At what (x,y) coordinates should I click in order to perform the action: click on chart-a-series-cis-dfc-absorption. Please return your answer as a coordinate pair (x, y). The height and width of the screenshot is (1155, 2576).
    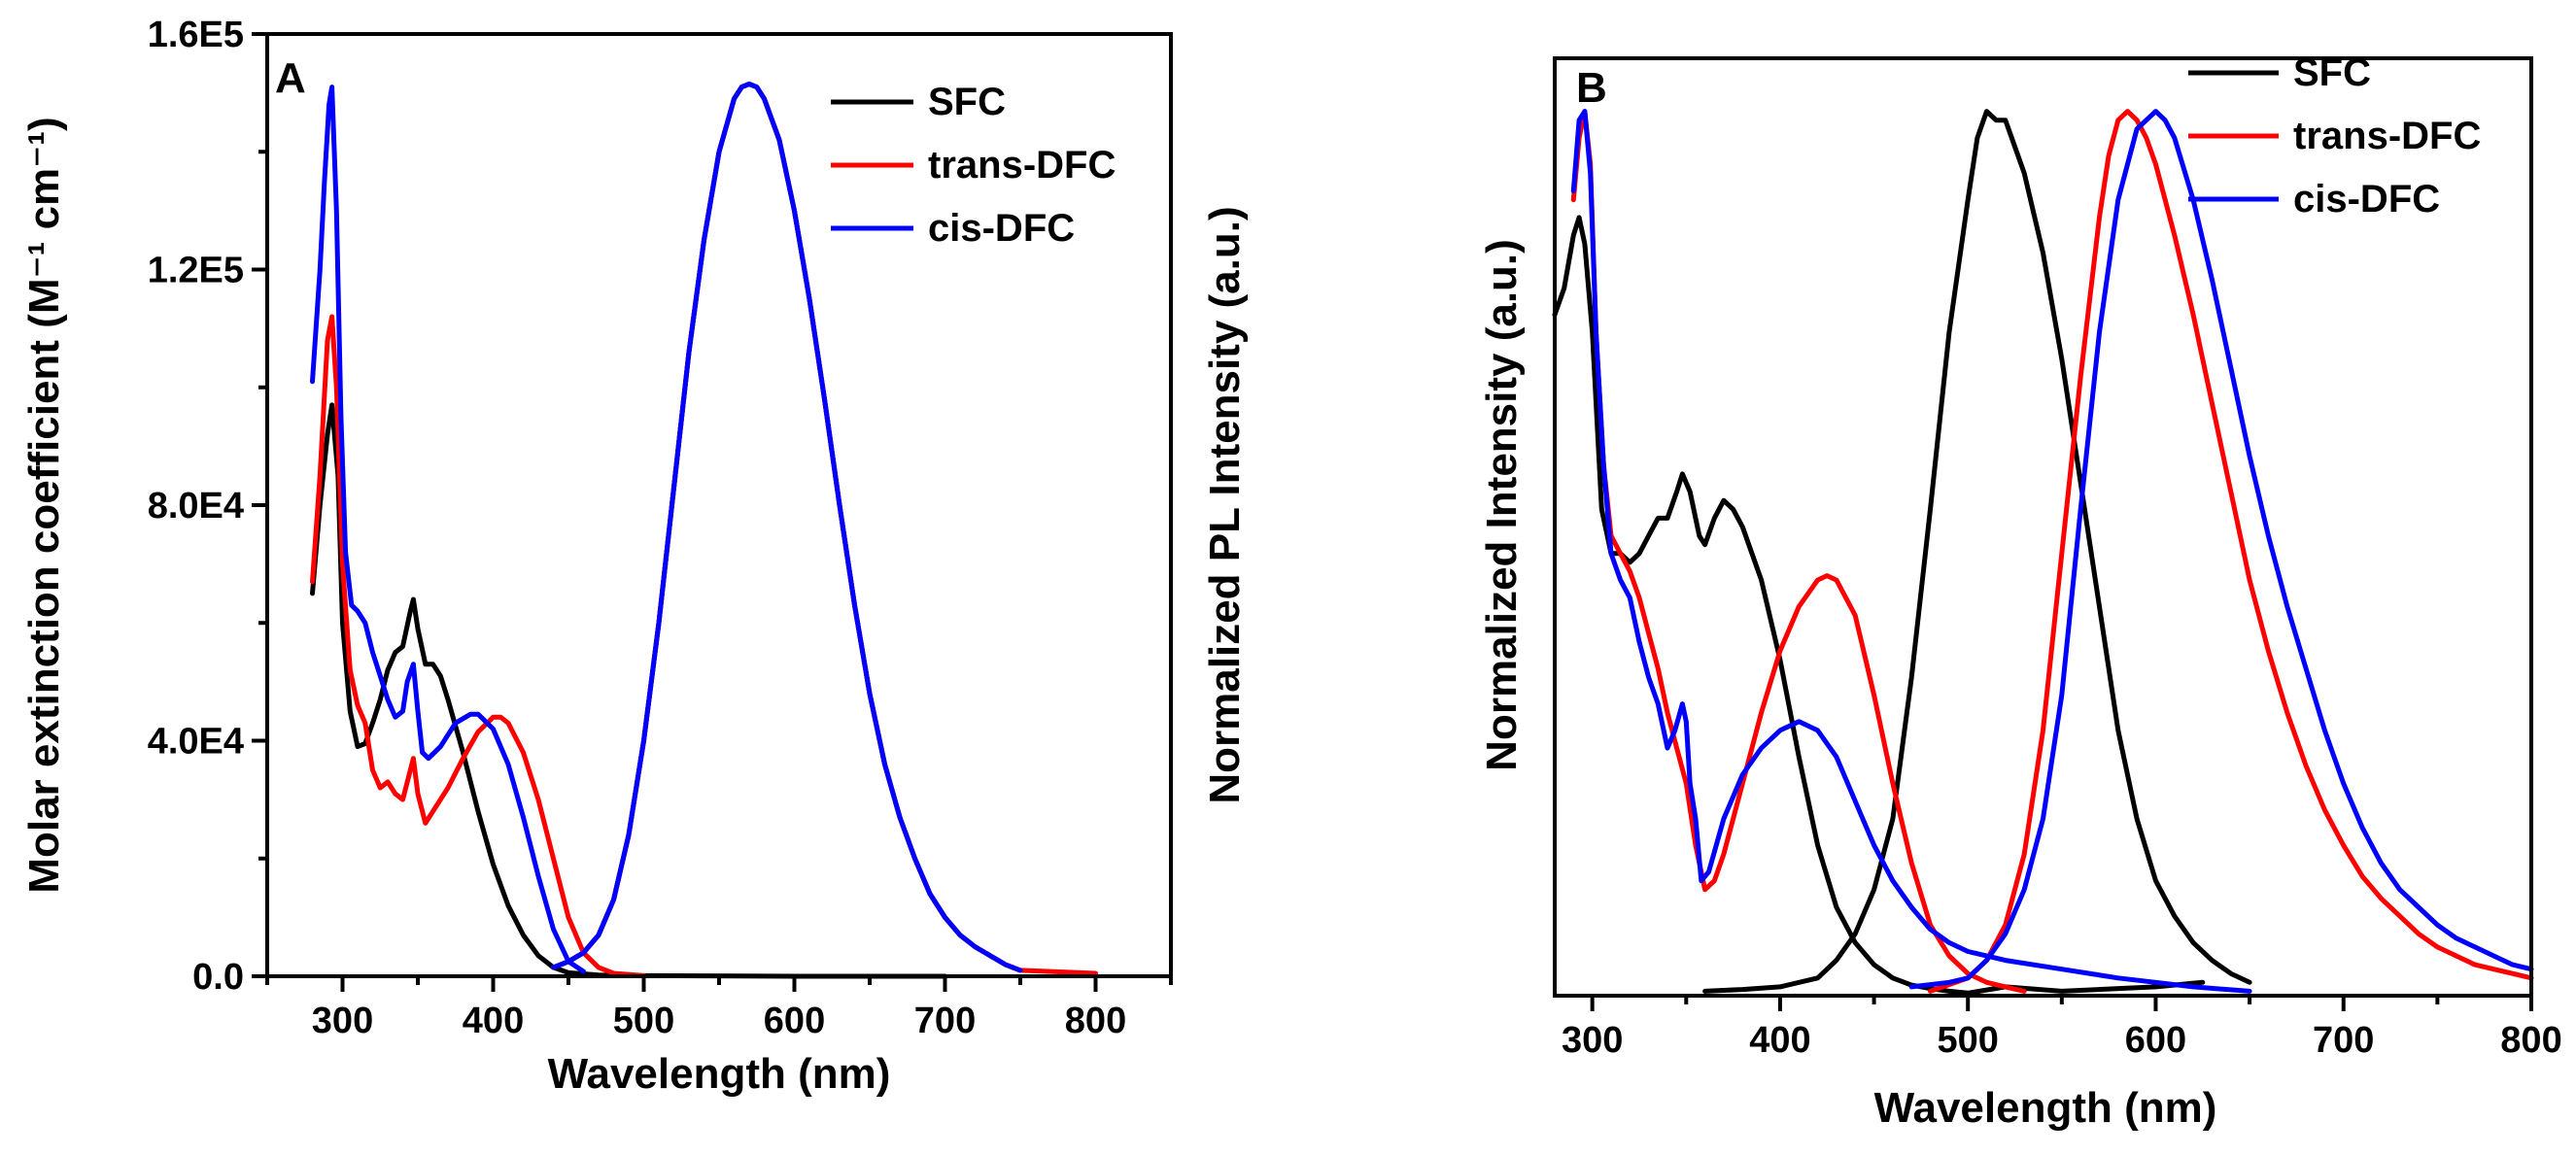
    Looking at the image, I should click on (448, 529).